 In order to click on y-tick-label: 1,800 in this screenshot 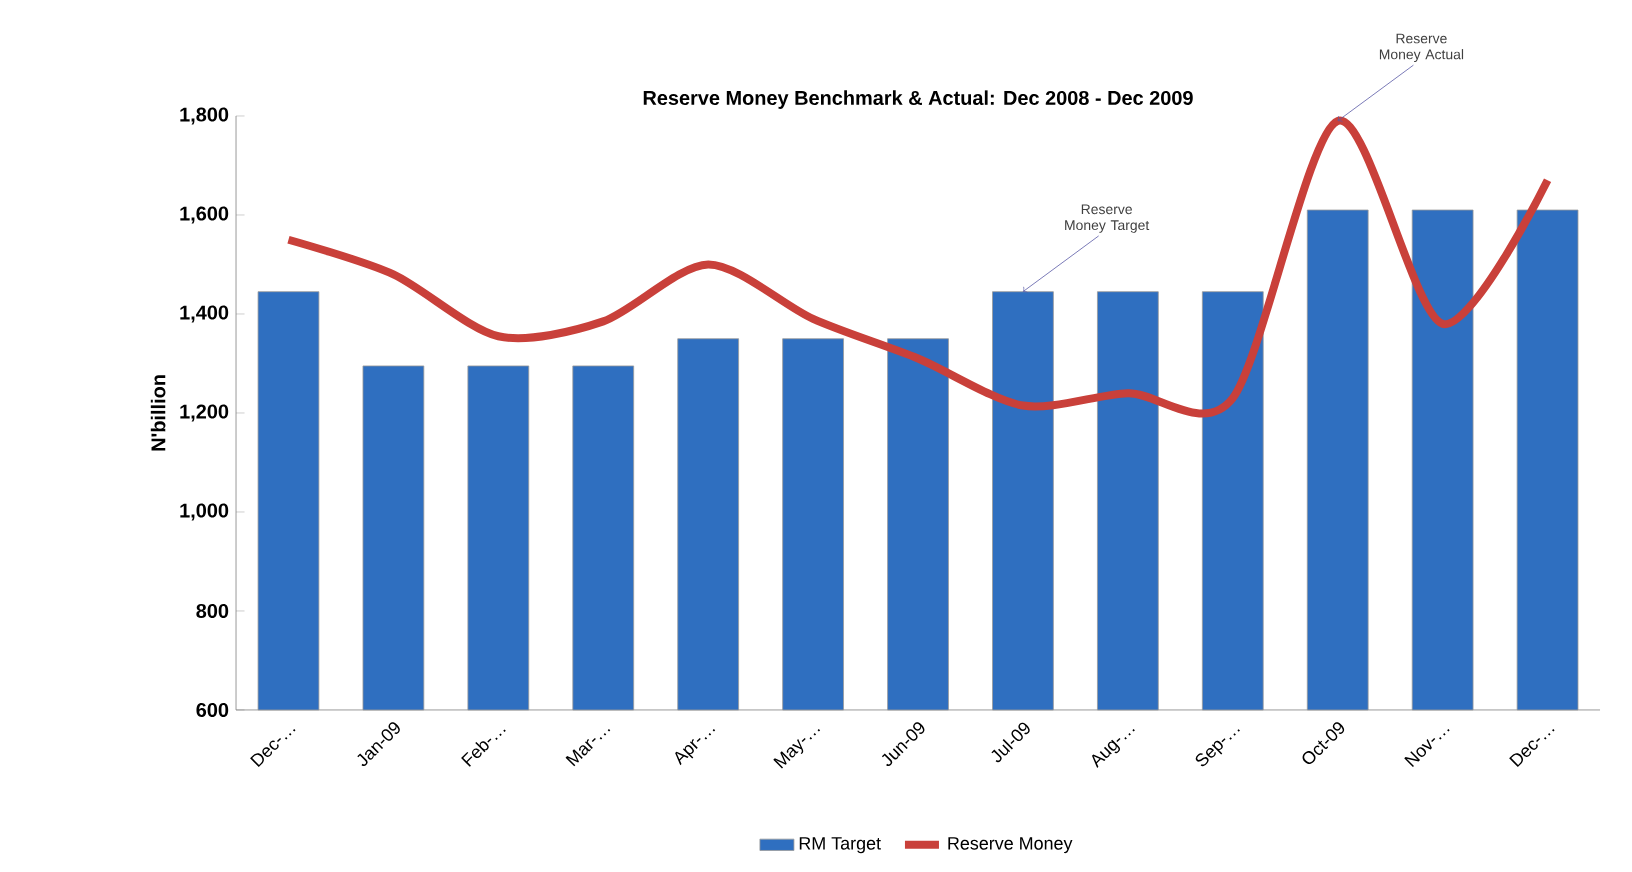, I will do `click(204, 116)`.